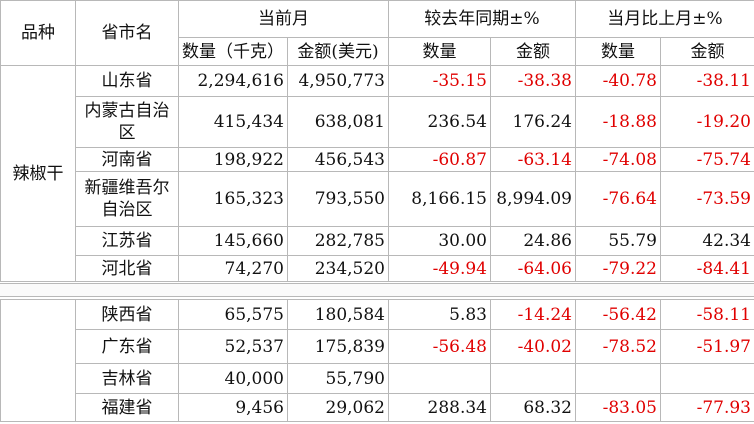 Image resolution: width=754 pixels, height=424 pixels. Describe the element at coordinates (338, 407) in the screenshot. I see `value-cell: 29,062` at that location.